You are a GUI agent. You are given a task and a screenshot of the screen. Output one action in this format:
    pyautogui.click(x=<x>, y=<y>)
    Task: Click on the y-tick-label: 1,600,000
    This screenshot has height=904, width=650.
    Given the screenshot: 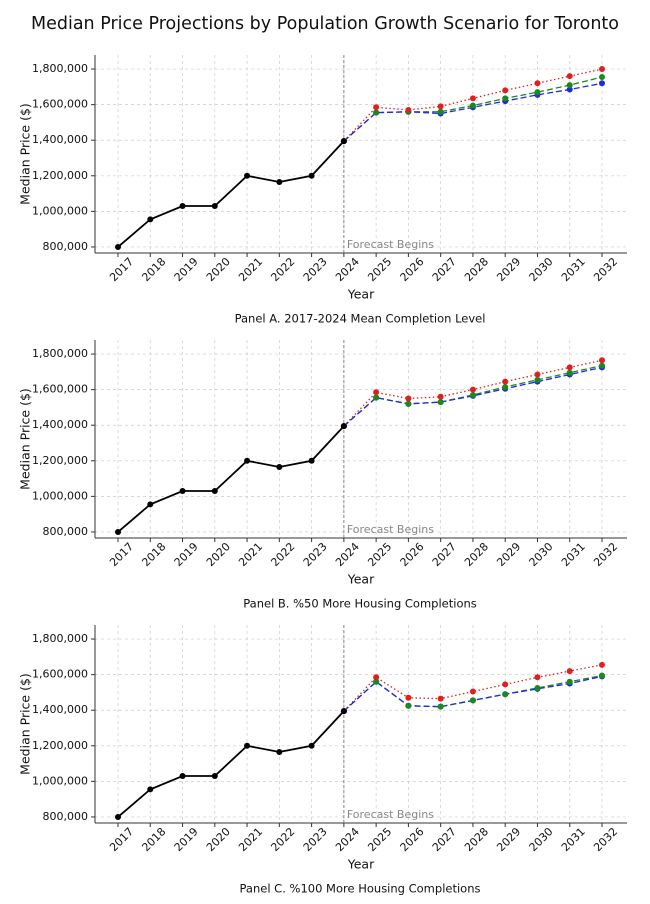 What is the action you would take?
    pyautogui.click(x=60, y=389)
    